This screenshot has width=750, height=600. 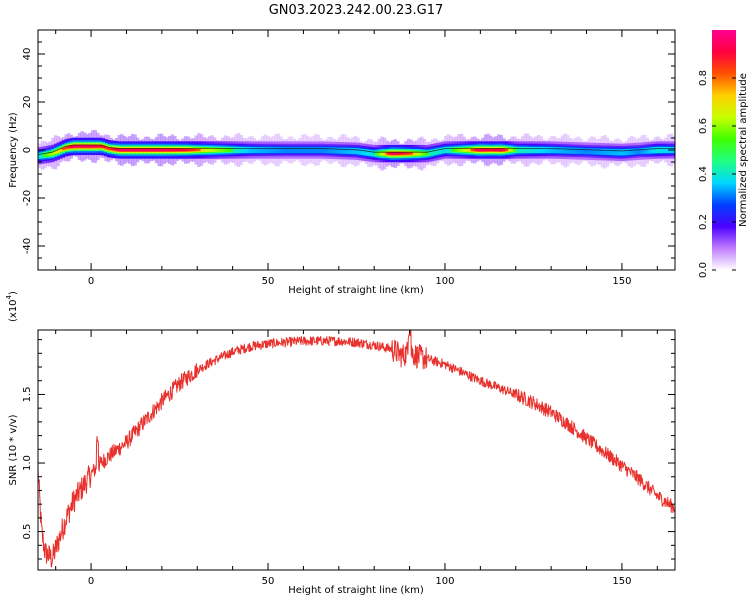 I want to click on spectrogram-y-tick-label: -40, so click(x=27, y=246).